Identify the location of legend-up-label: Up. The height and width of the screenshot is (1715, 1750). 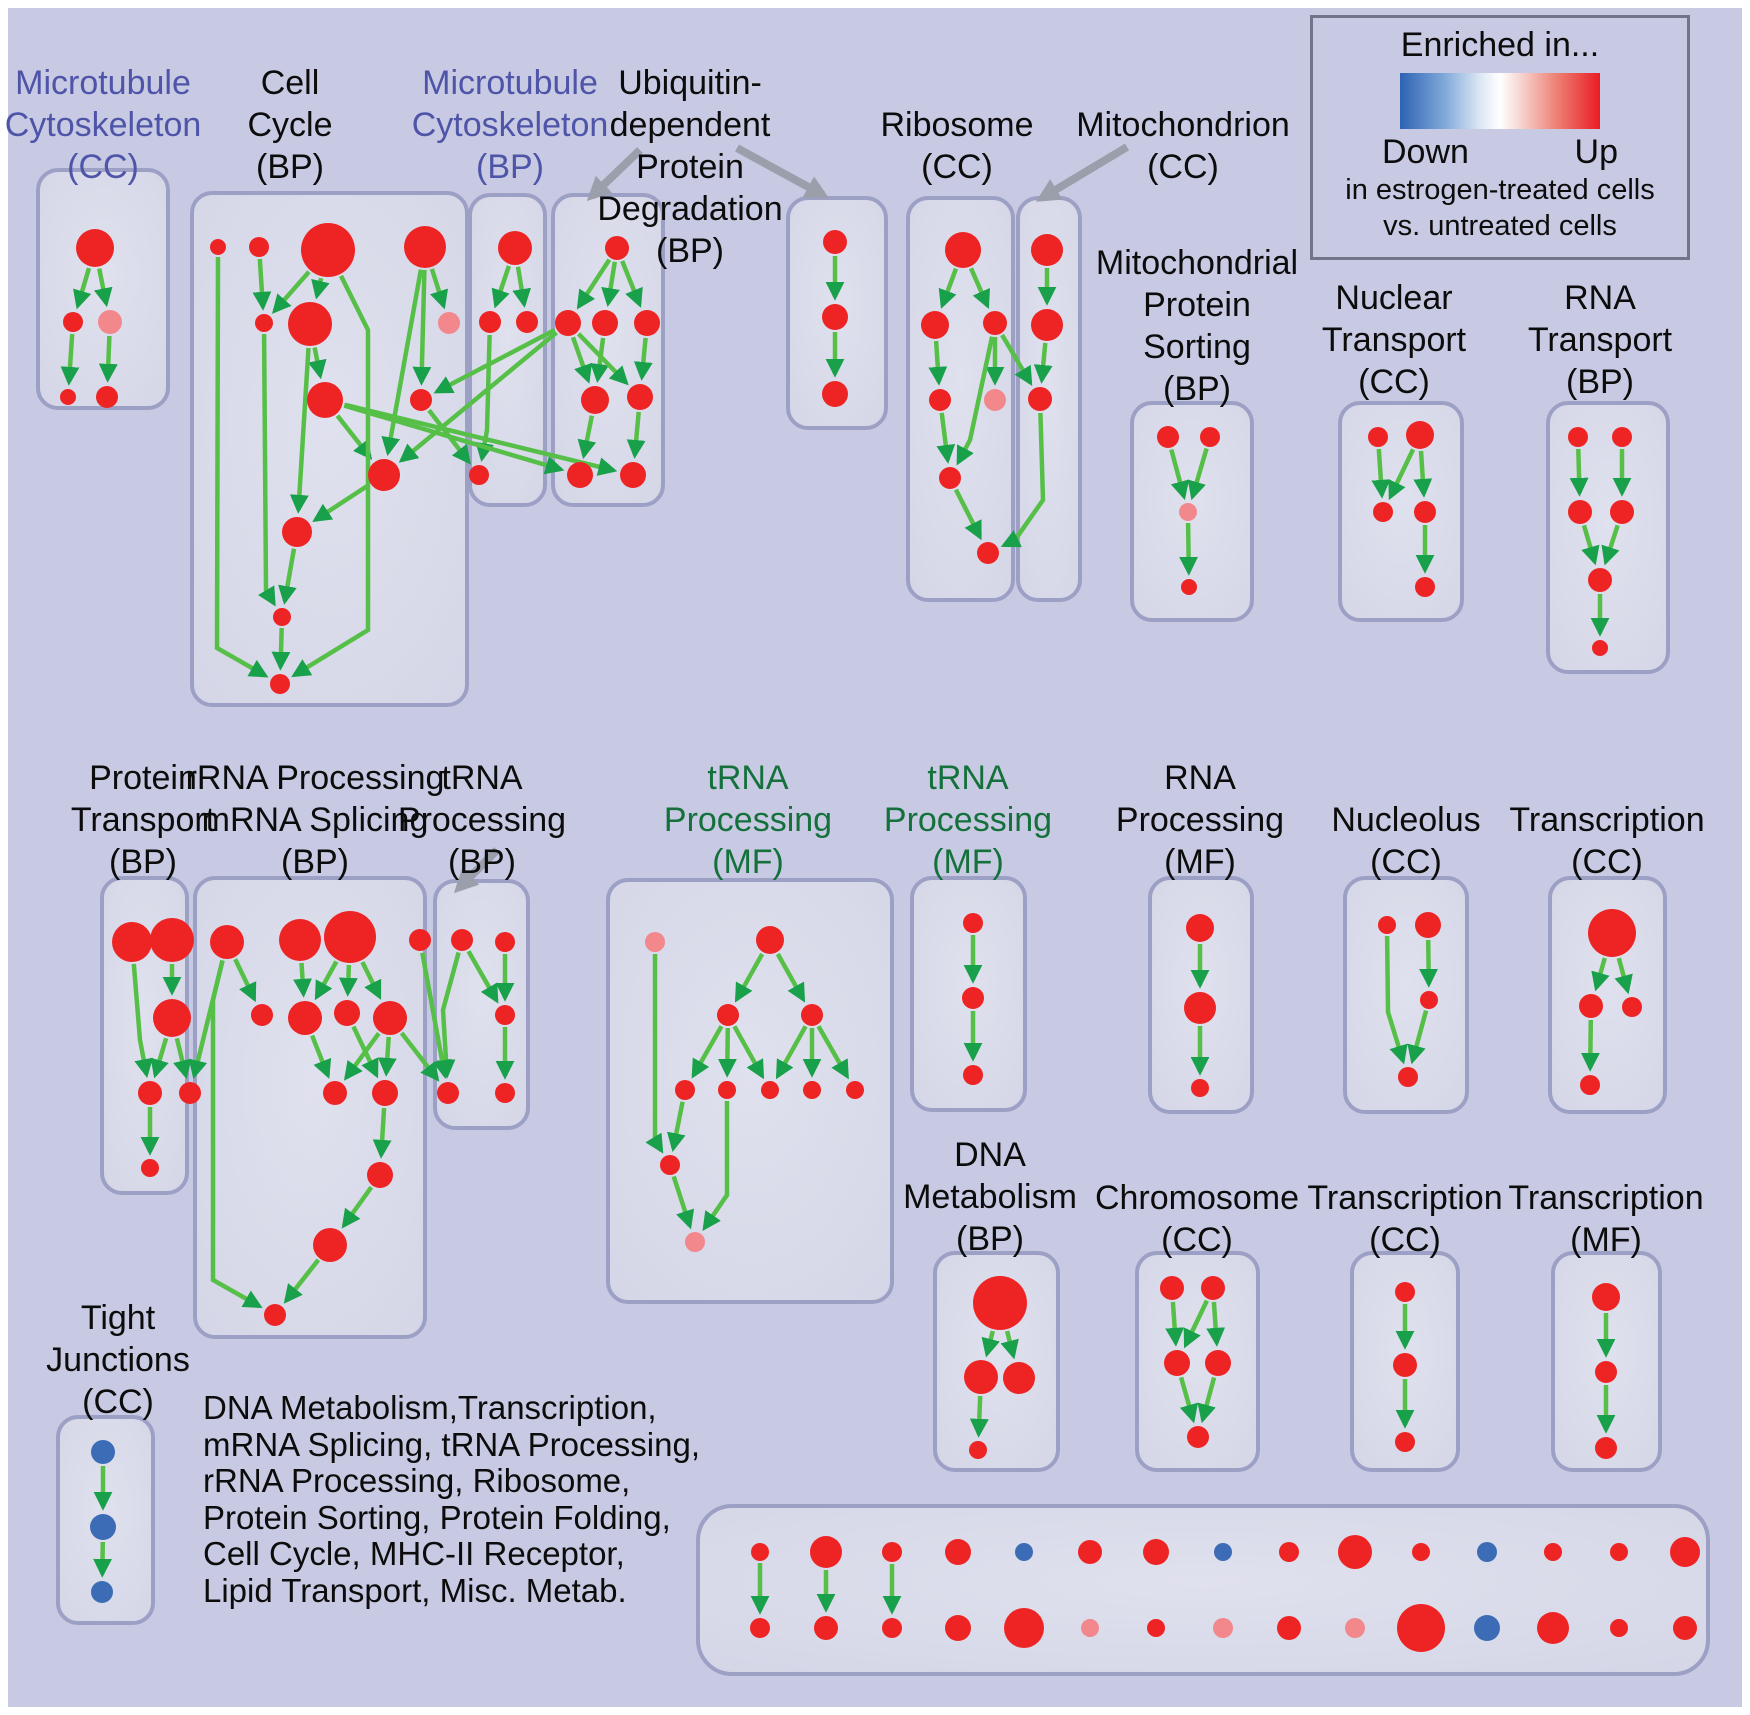
(1596, 152).